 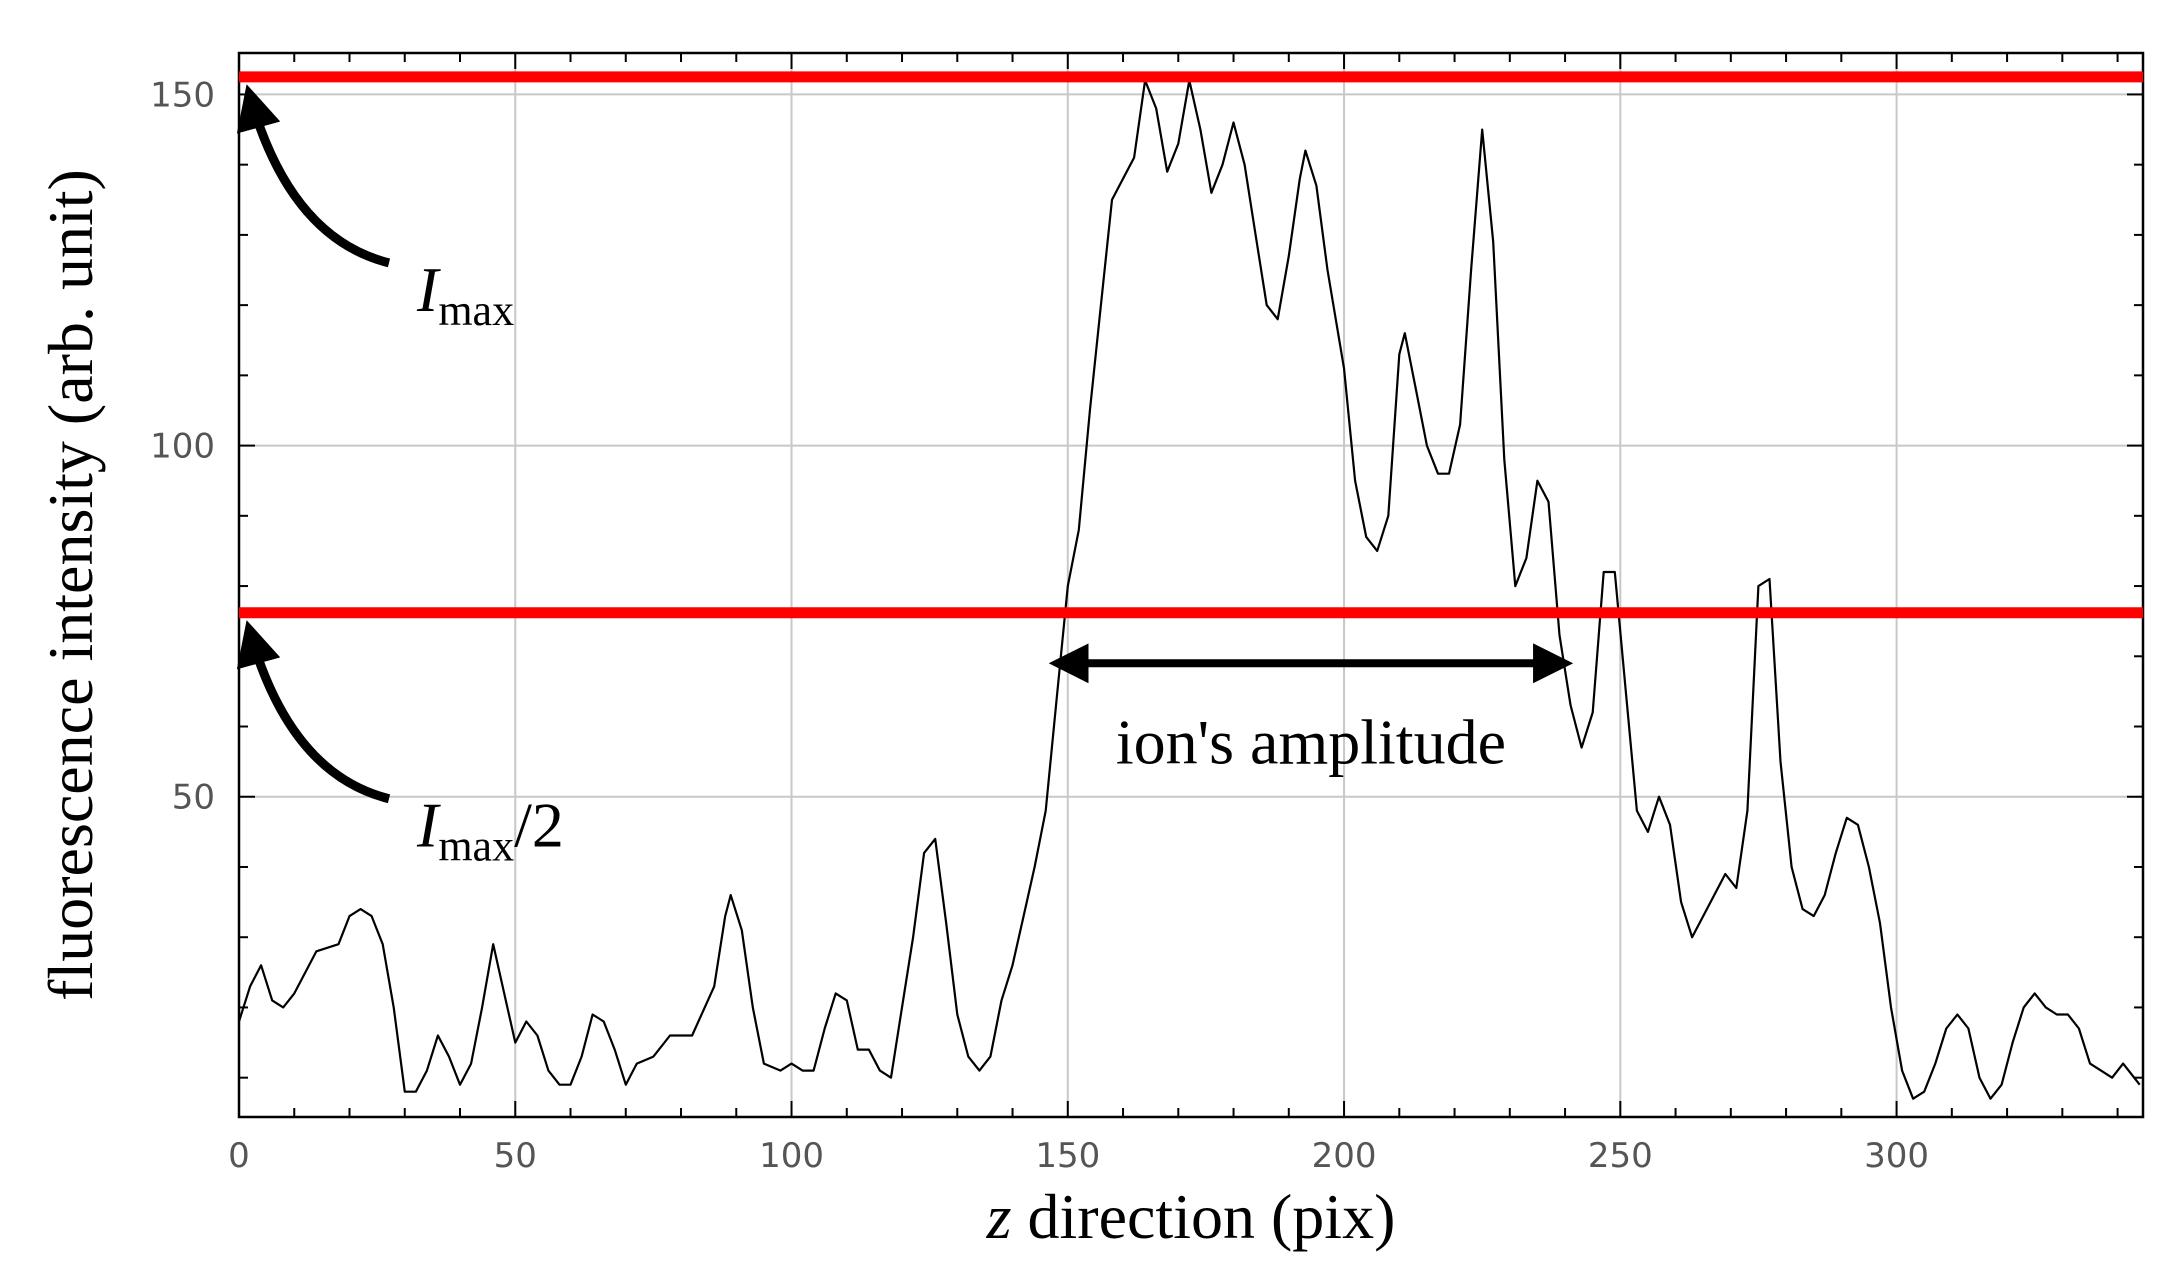 What do you see at coordinates (1896, 1156) in the screenshot?
I see `x-tick-label: 300` at bounding box center [1896, 1156].